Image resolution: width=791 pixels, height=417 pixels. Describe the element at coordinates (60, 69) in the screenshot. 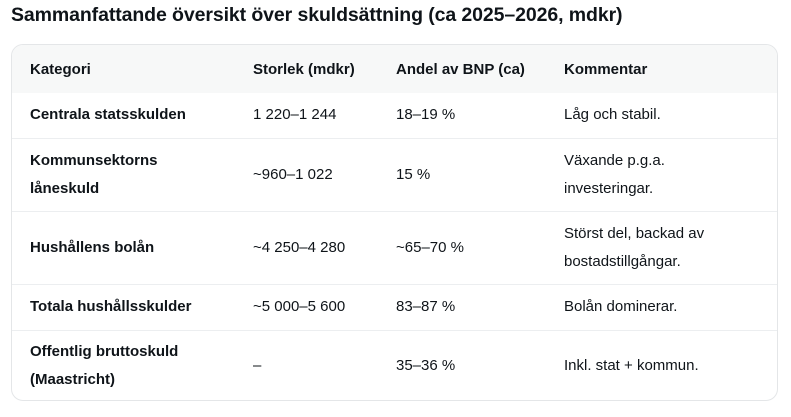

I see `header-kategori: Kategori` at that location.